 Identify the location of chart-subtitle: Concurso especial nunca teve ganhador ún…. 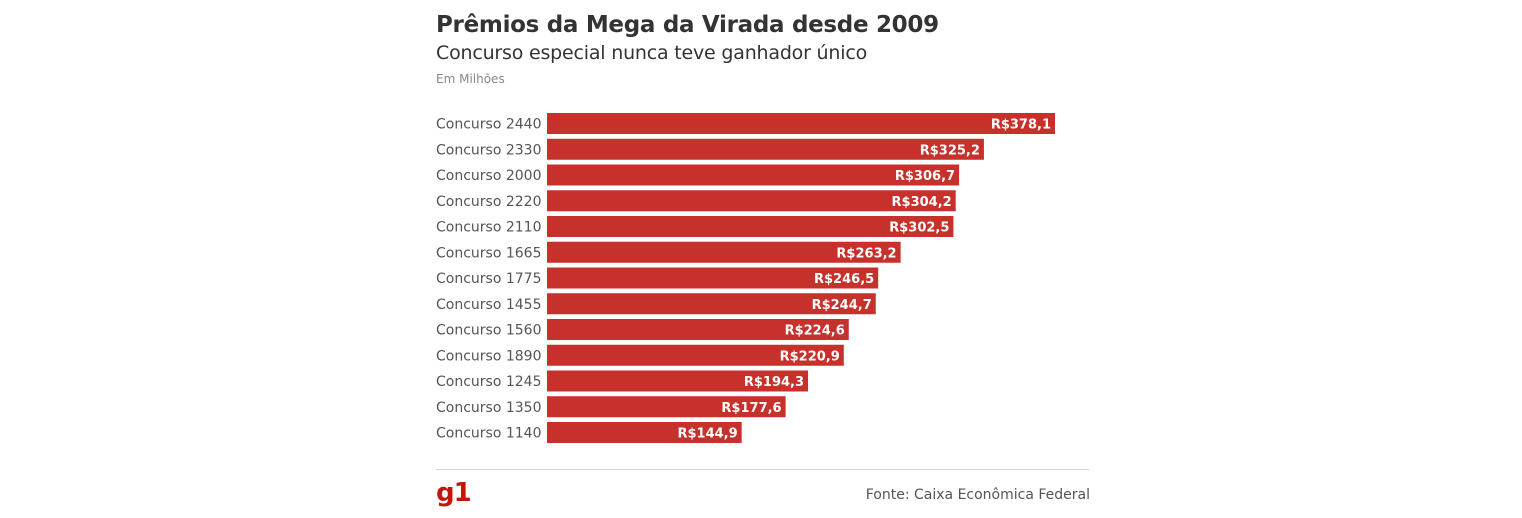
(651, 53).